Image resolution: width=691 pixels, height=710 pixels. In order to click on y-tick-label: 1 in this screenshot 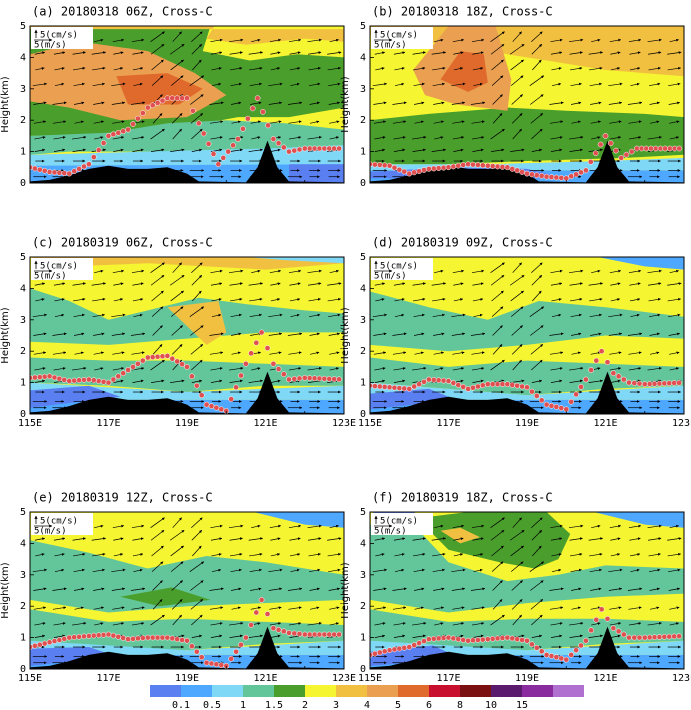, I will do `click(363, 152)`.